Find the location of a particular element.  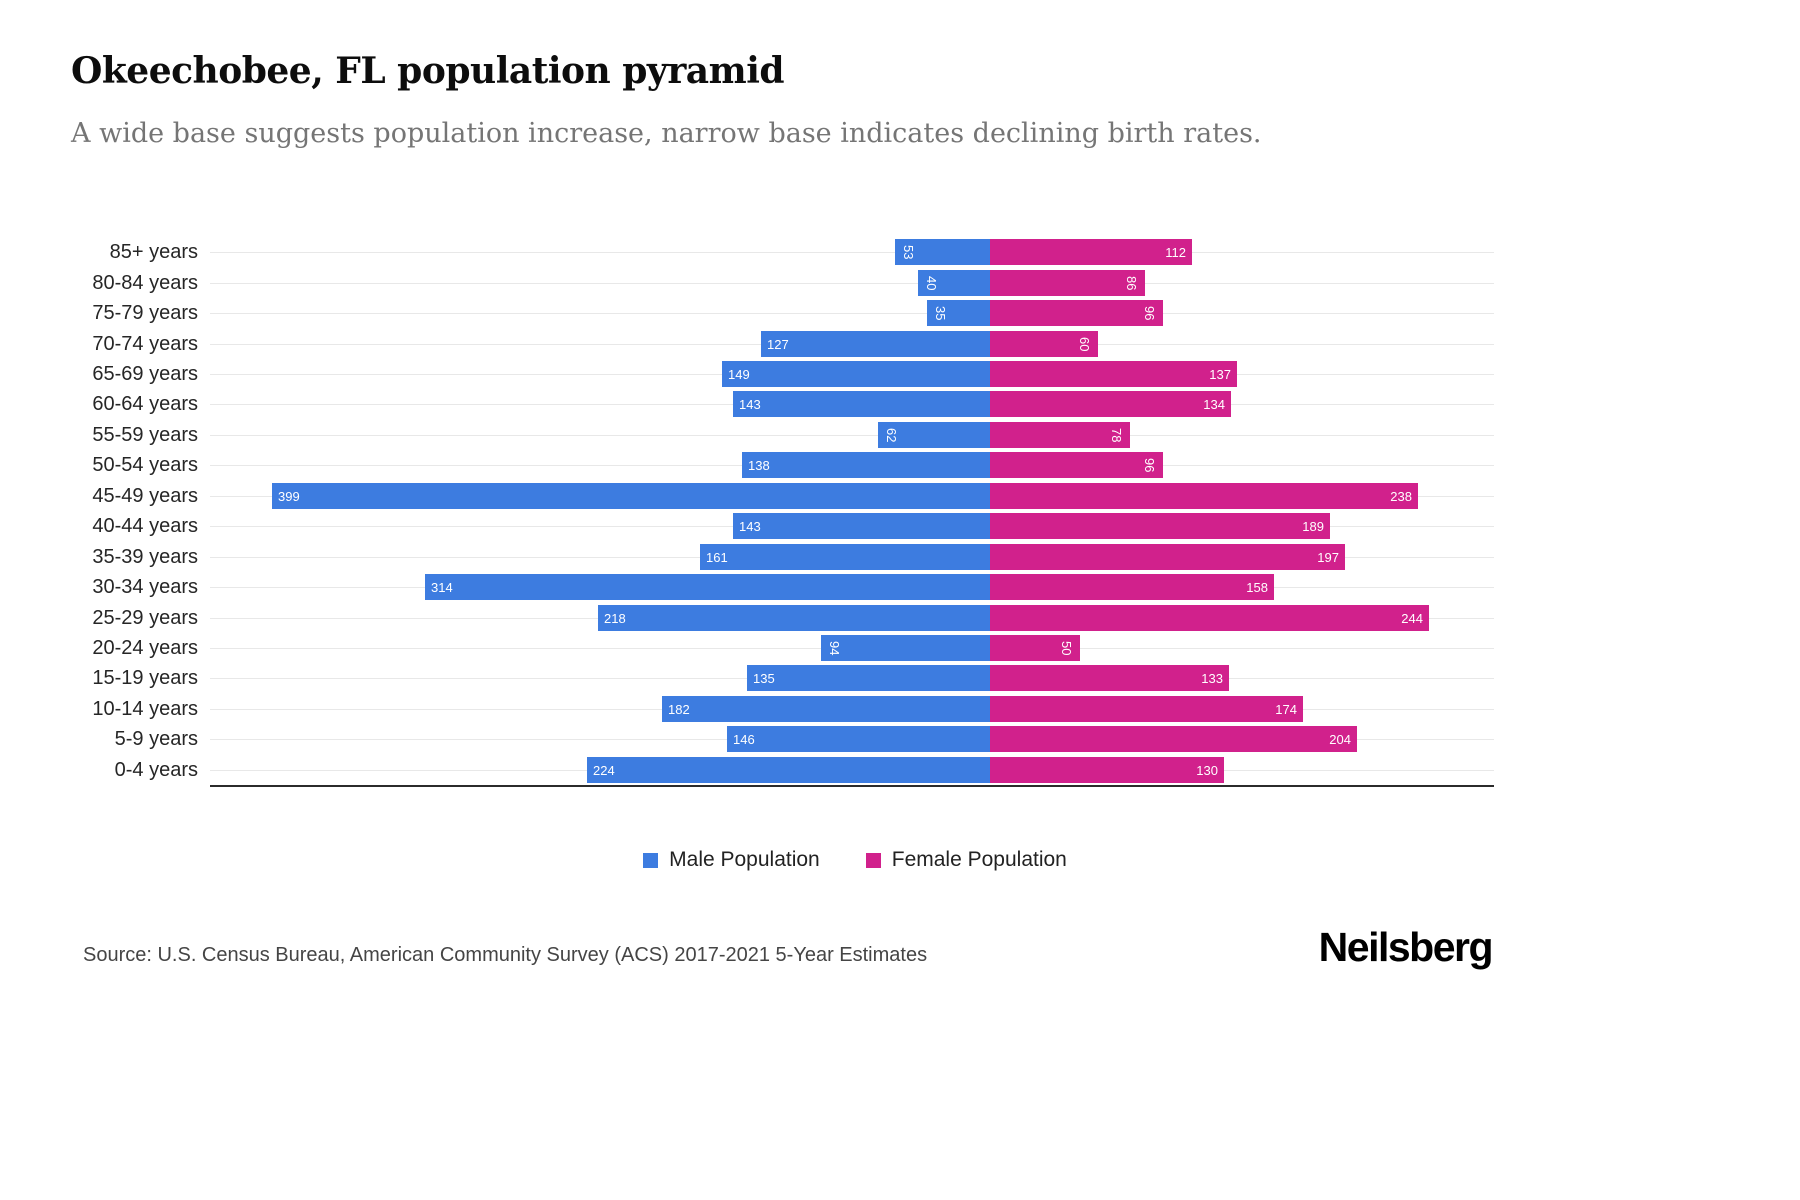

male-bar: 53 is located at coordinates (942, 252).